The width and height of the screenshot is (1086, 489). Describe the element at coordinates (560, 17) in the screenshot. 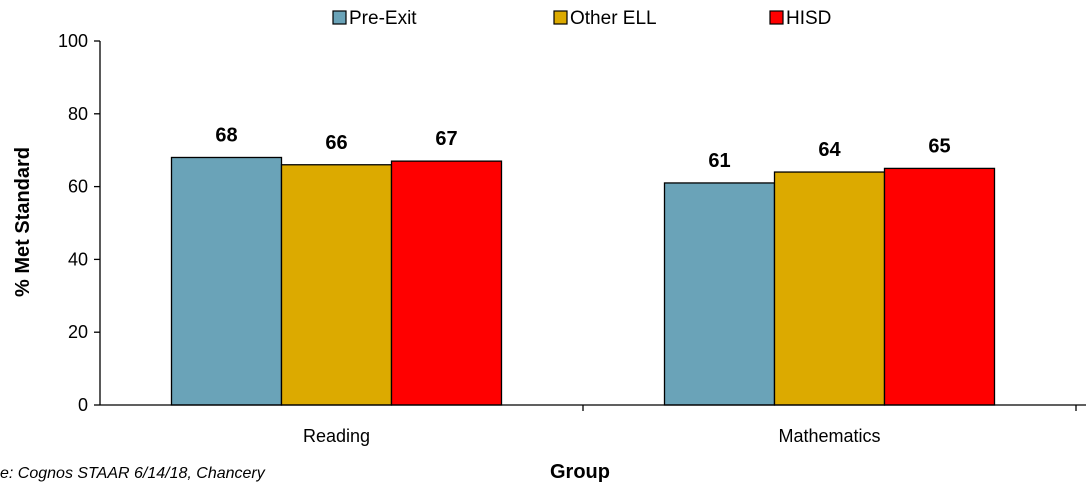

I see `legend-swatch-other-ell` at that location.